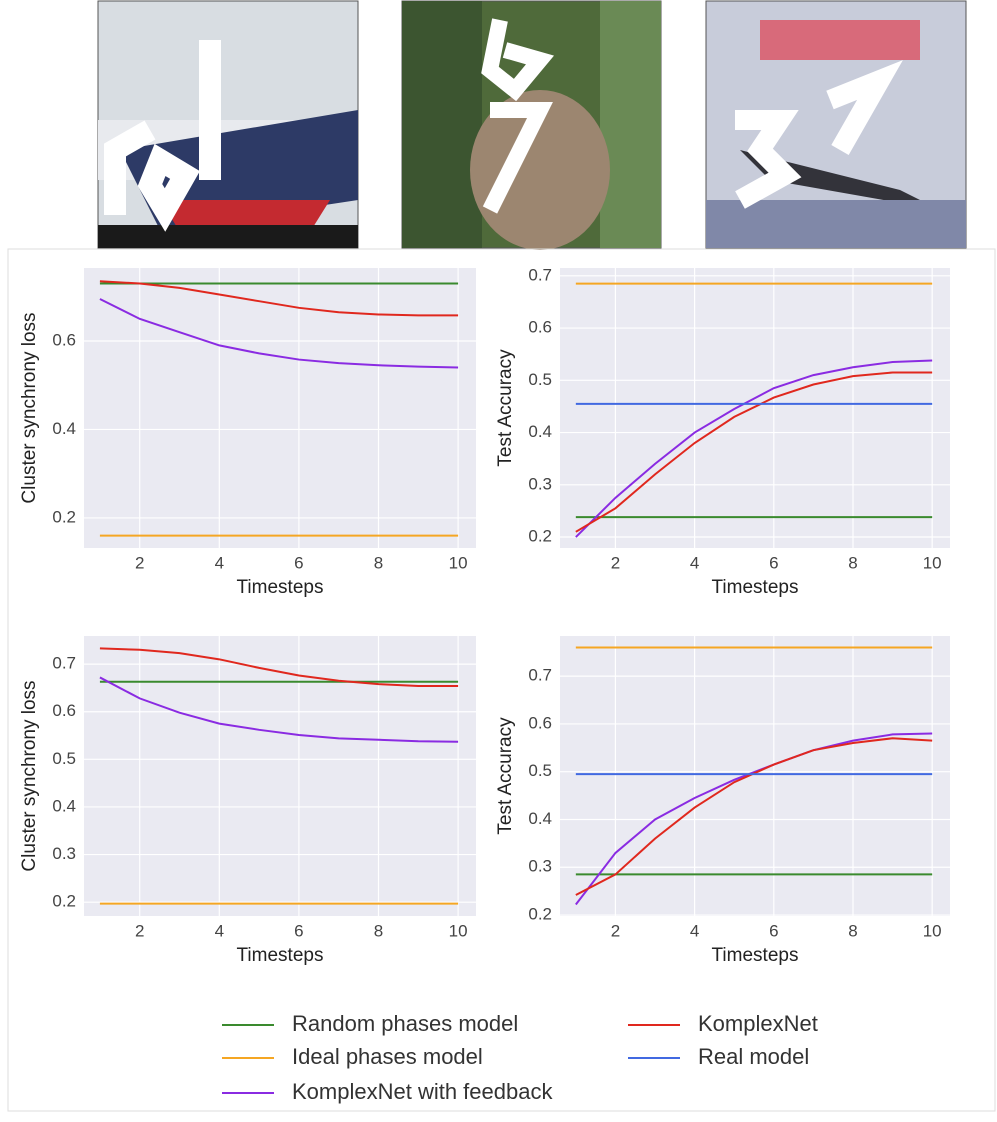 The height and width of the screenshot is (1122, 997). I want to click on legend-label: Real model, so click(753, 1056).